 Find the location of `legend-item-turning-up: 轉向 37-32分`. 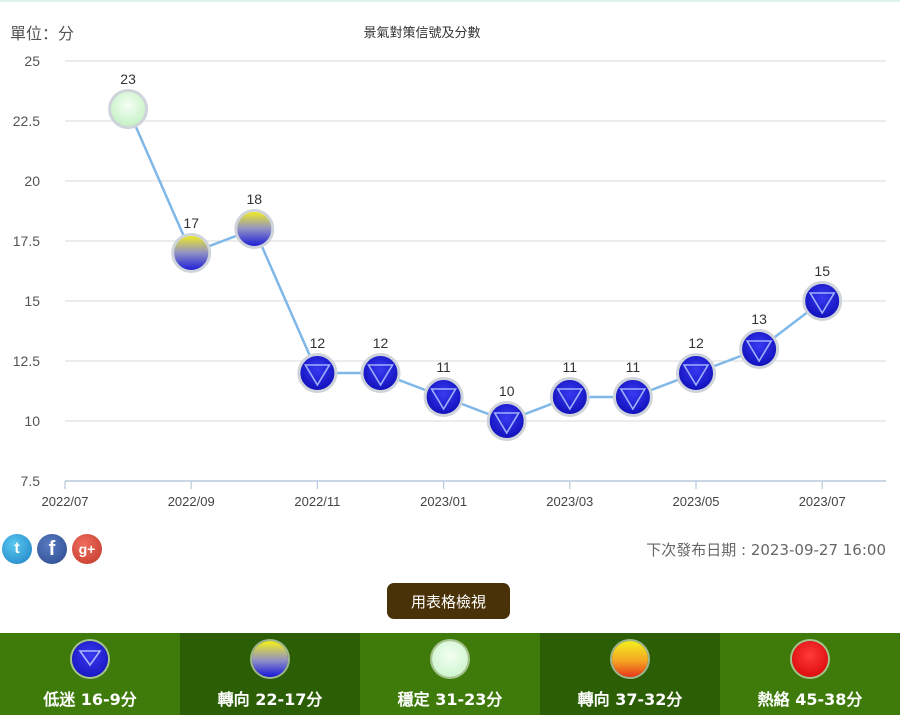

legend-item-turning-up: 轉向 37-32分 is located at coordinates (630, 674).